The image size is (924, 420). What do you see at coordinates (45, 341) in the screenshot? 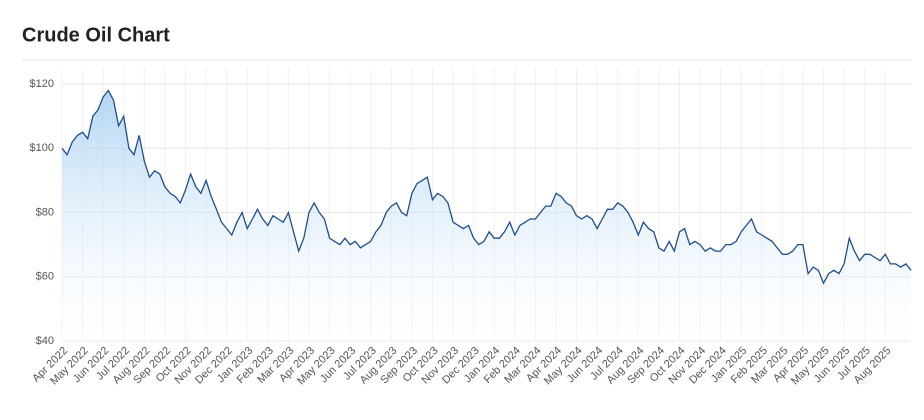
I see `y-tick-label: $40` at bounding box center [45, 341].